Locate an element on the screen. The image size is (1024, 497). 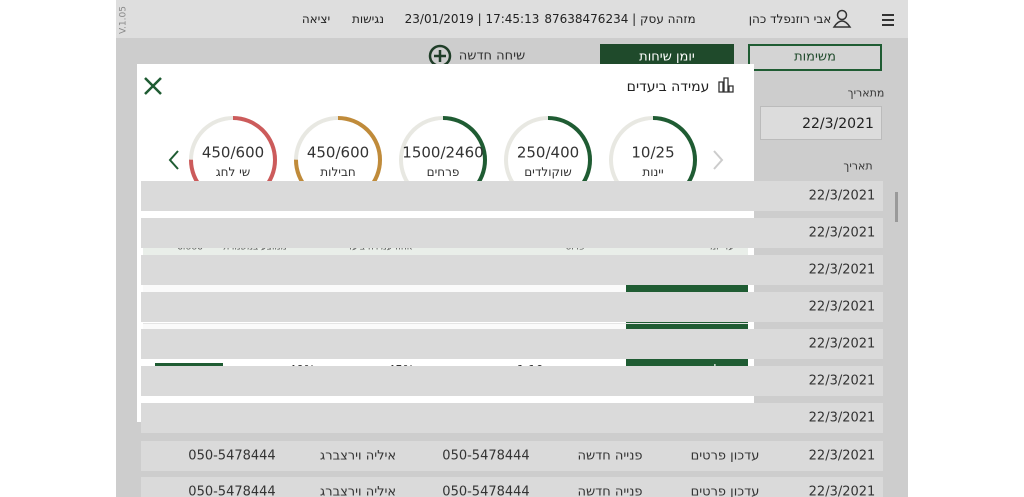
tab-label: יומן שיחות is located at coordinates (667, 57).